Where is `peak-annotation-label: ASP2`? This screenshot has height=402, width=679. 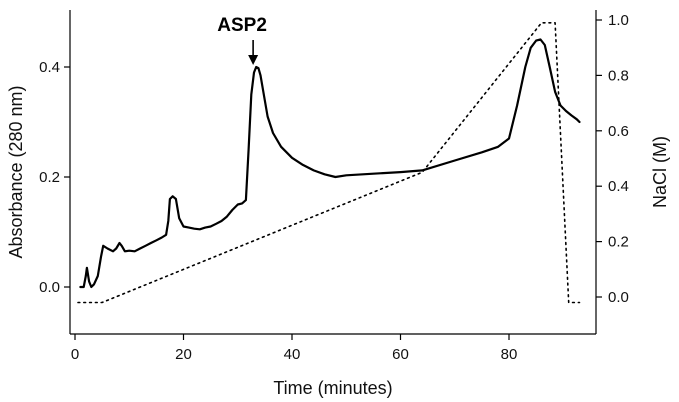
peak-annotation-label: ASP2 is located at coordinates (242, 25).